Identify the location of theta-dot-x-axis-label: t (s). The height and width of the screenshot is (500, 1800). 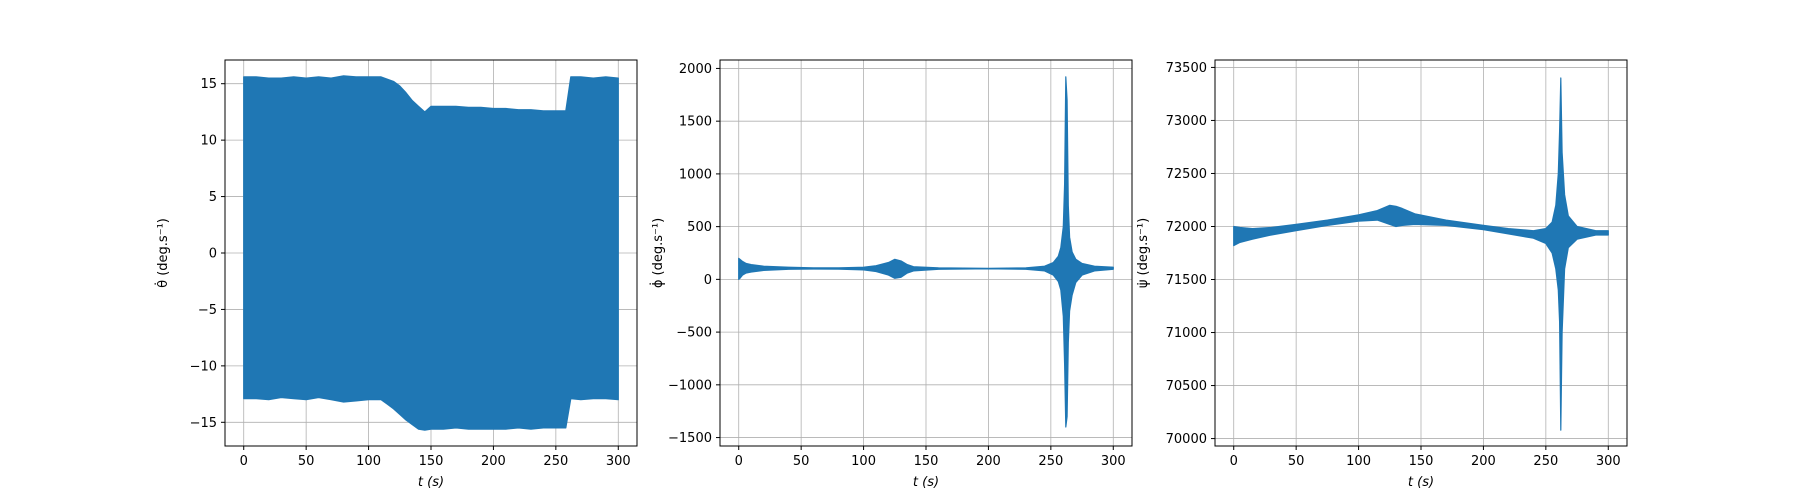
(431, 482).